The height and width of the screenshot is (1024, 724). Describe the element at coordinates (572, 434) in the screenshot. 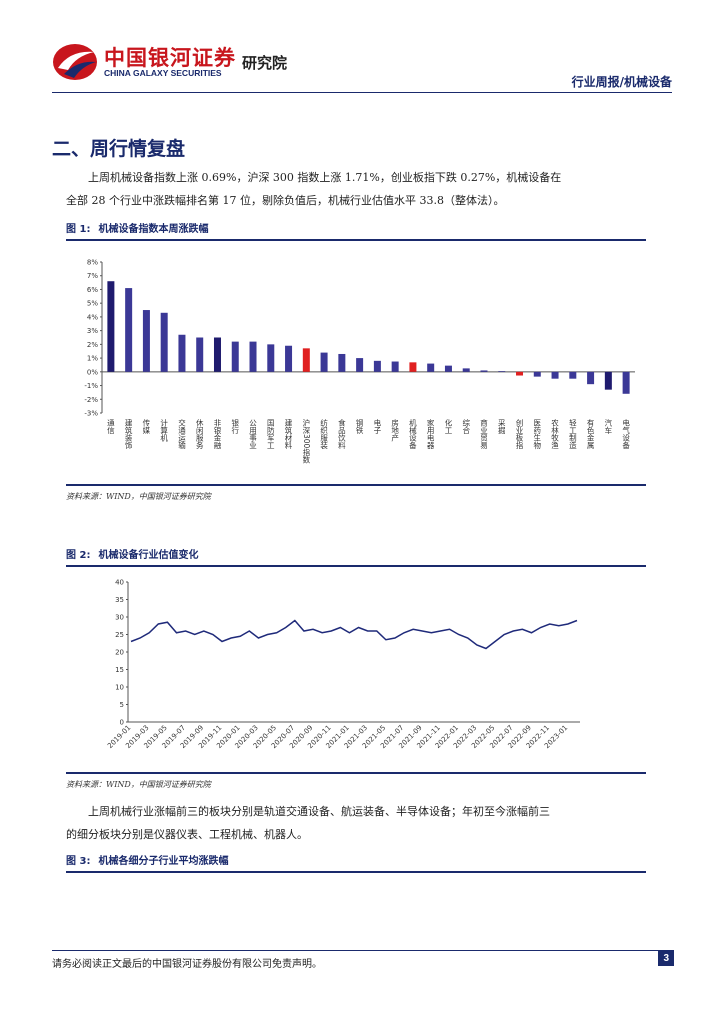

I see `category-label: 轻工制造` at that location.